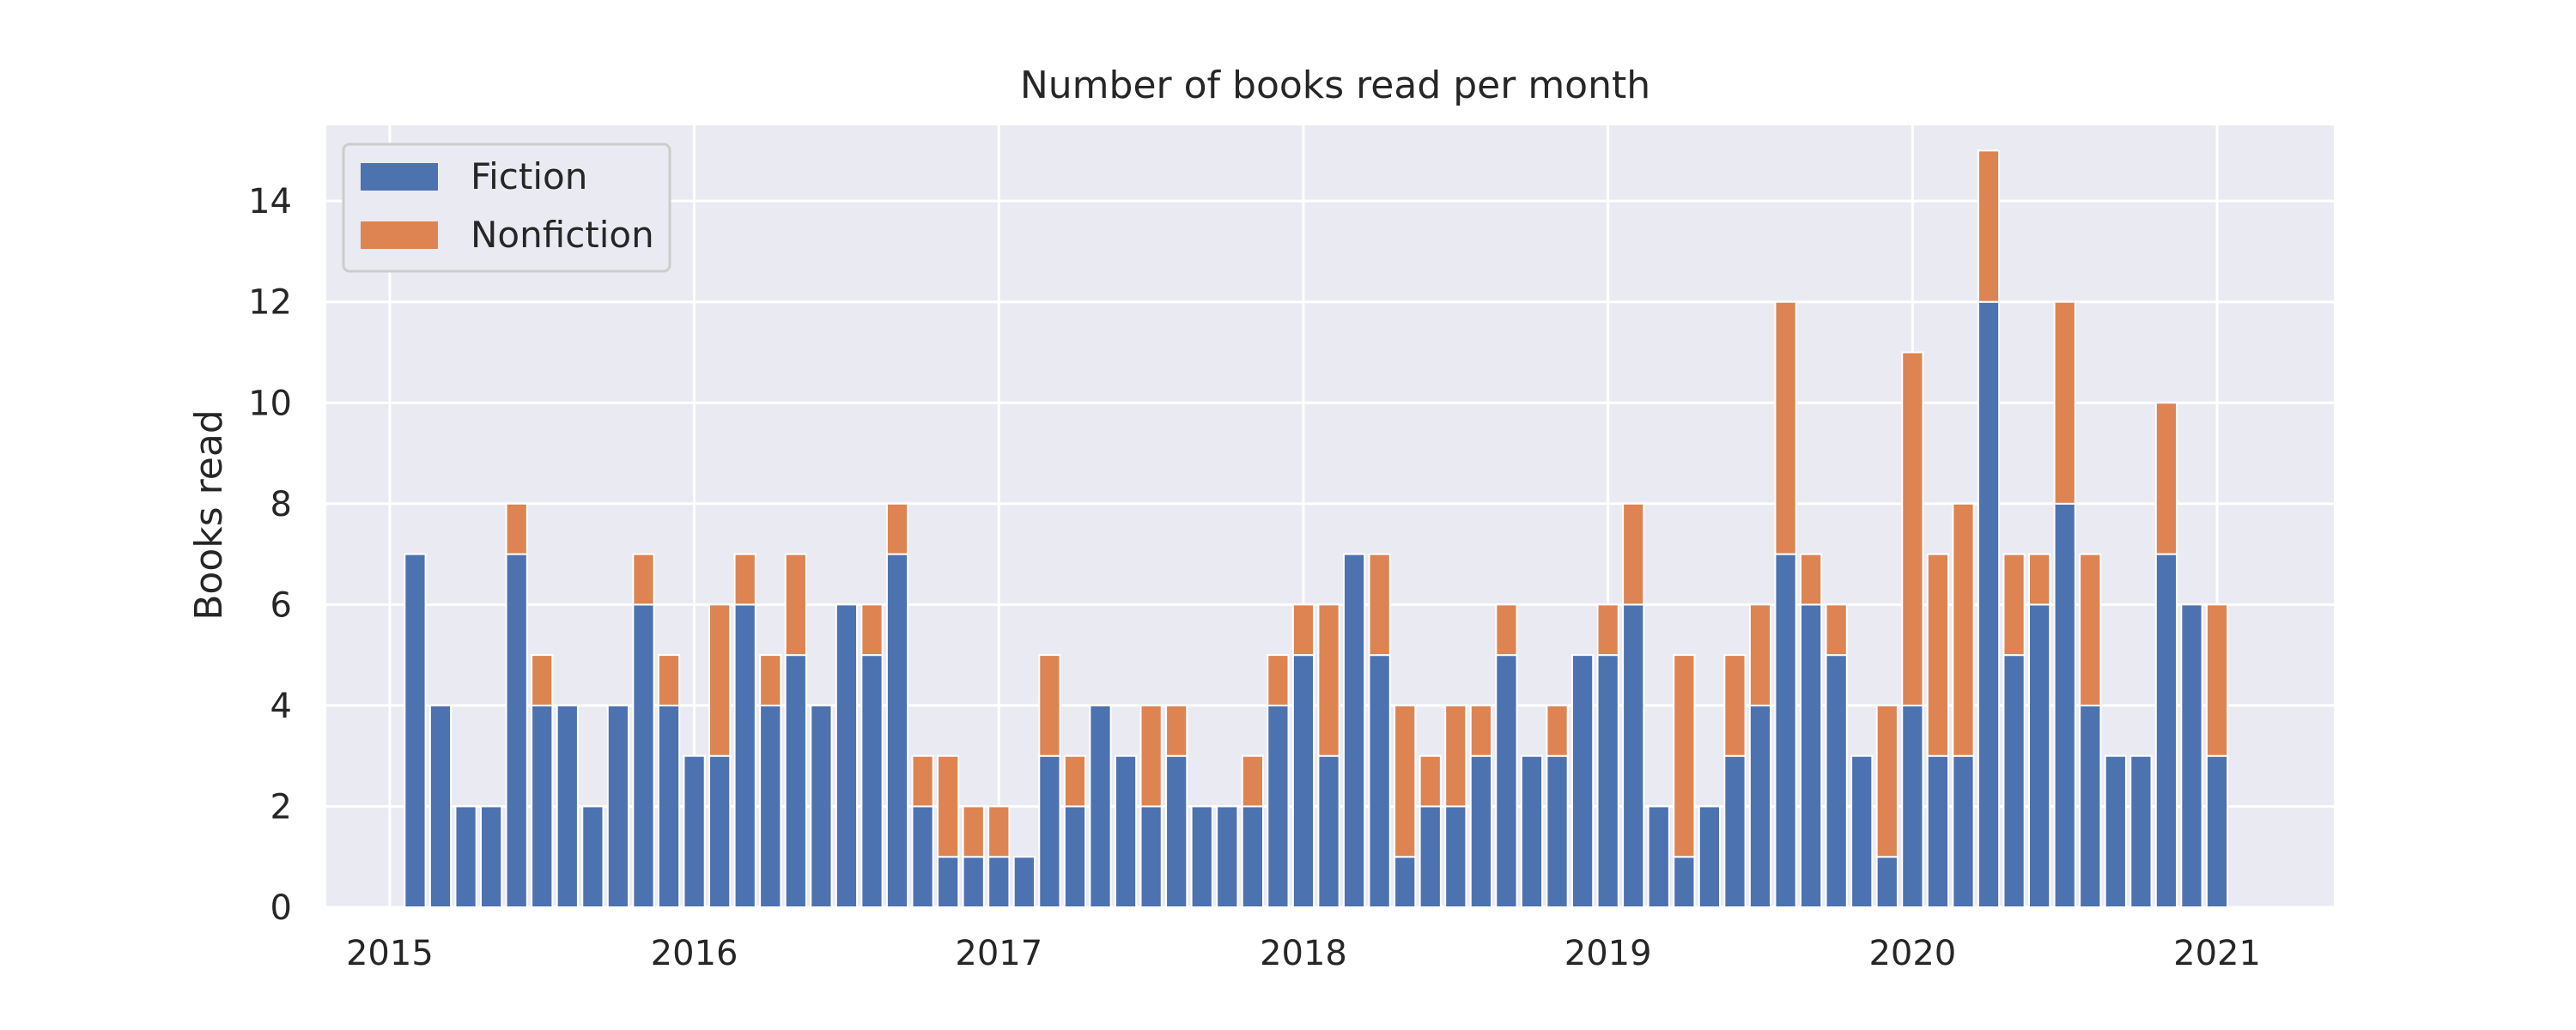 This screenshot has width=2576, height=1030. Describe the element at coordinates (1335, 85) in the screenshot. I see `chart-title: Number of books read per month` at that location.